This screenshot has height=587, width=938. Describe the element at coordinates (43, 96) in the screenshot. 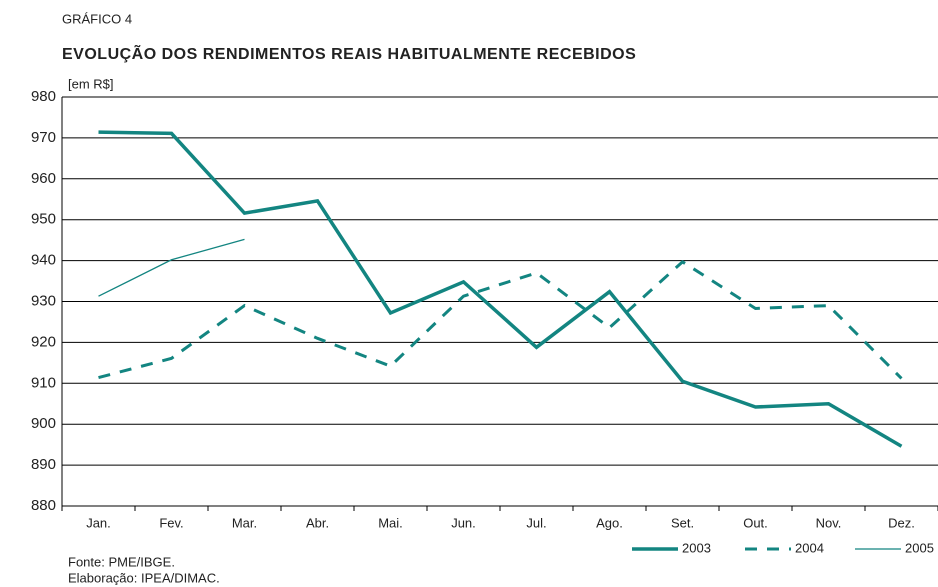

I see `y-tick-label: 980` at that location.